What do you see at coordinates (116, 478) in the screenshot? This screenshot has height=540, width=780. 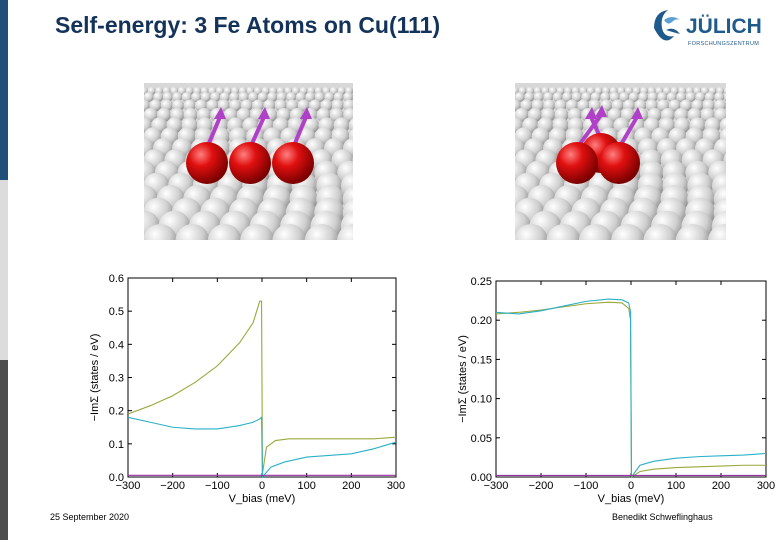 I see `y-tick-label: 0.0` at bounding box center [116, 478].